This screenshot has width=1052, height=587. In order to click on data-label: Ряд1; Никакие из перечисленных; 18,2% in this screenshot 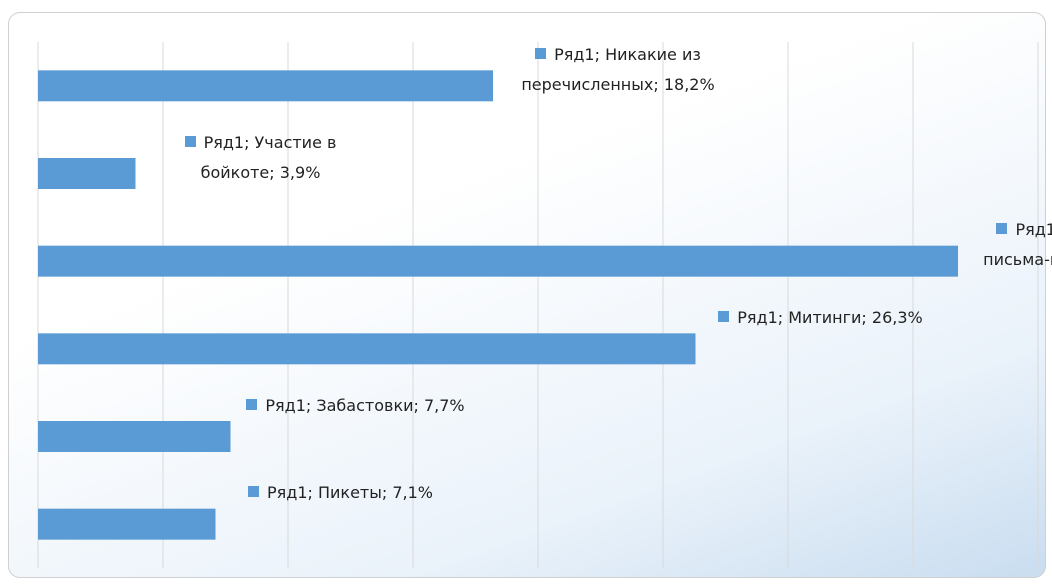, I will do `click(618, 70)`.